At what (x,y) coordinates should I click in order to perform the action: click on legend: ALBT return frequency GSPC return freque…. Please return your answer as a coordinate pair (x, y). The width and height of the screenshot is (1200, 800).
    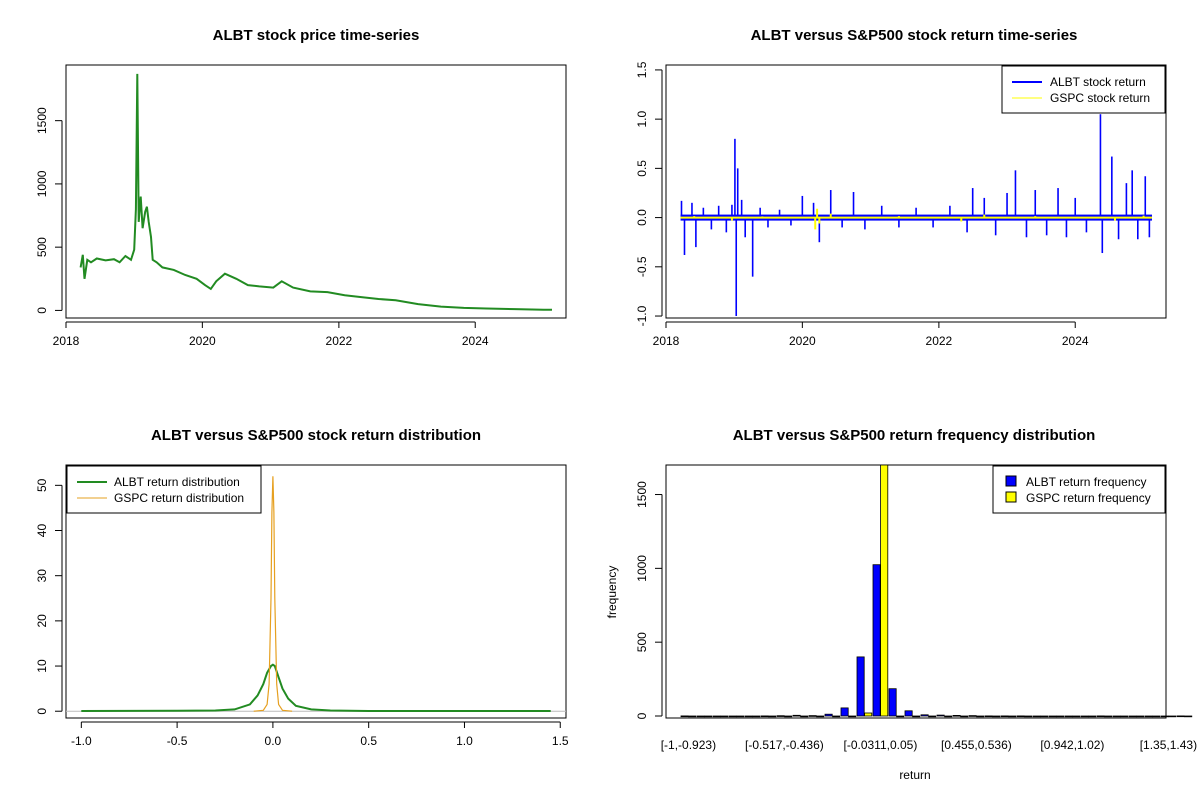
    Looking at the image, I should click on (1079, 489).